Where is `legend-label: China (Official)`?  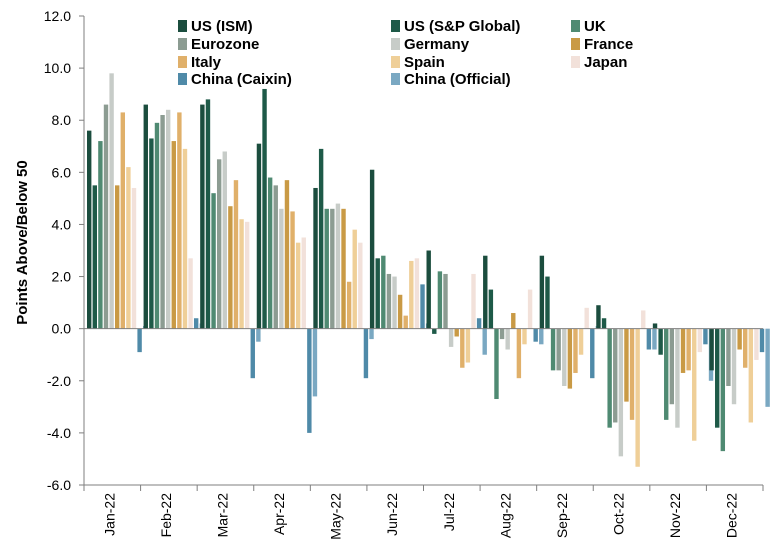 legend-label: China (Official) is located at coordinates (457, 79).